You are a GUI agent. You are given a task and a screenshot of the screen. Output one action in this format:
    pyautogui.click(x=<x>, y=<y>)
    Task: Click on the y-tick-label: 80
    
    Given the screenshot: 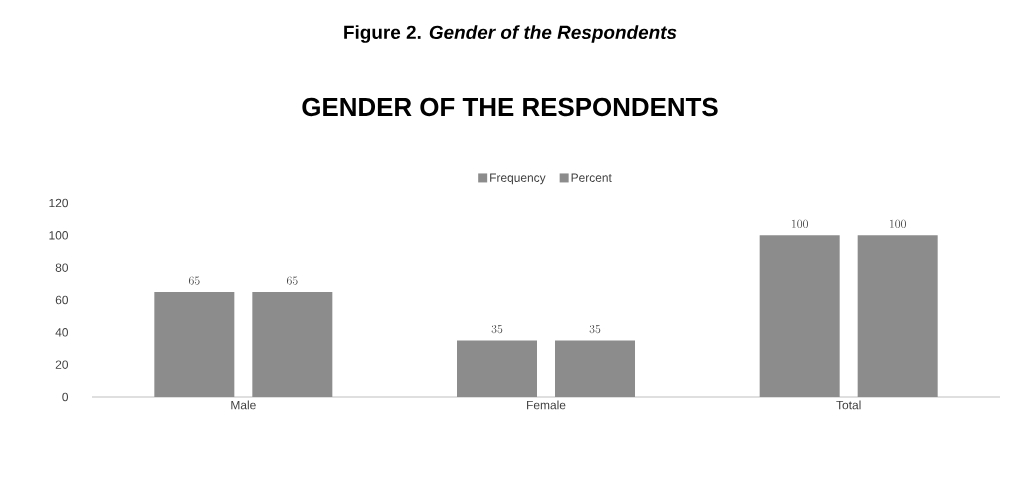 What is the action you would take?
    pyautogui.click(x=62, y=267)
    